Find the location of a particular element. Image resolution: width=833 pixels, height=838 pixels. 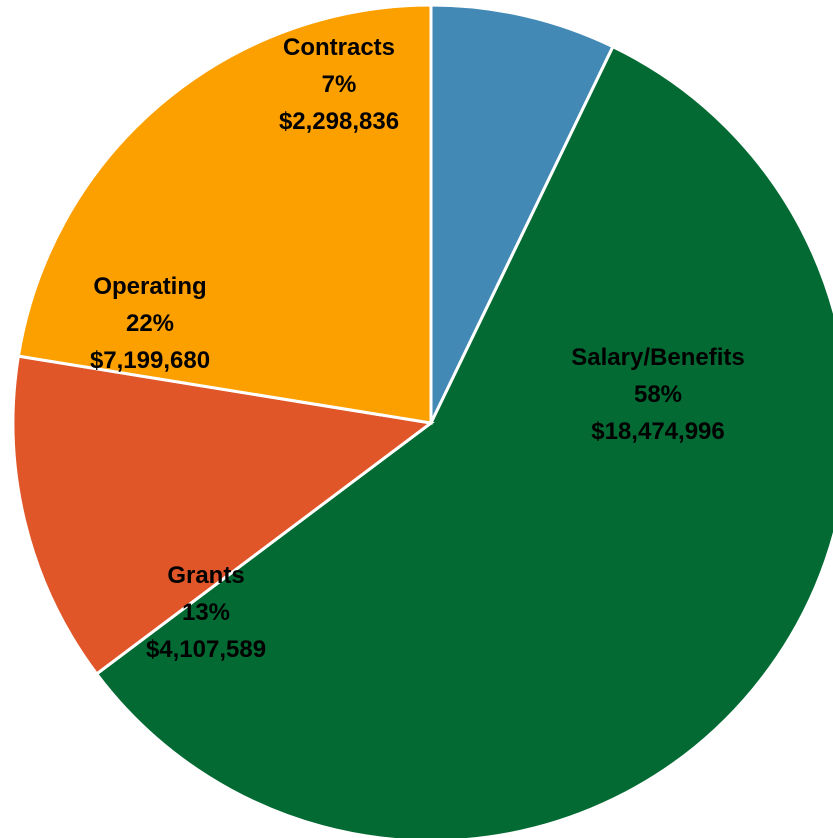

slice-percent-salary-benefits: 58% is located at coordinates (658, 394).